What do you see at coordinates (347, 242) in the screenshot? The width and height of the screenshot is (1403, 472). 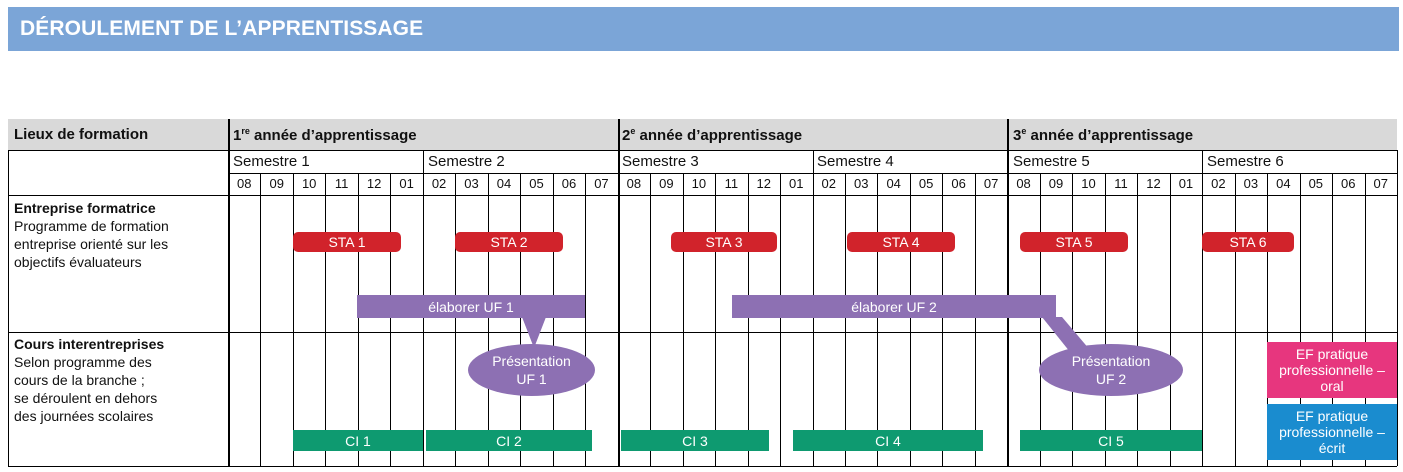 I see `sta-bar: STA 1` at bounding box center [347, 242].